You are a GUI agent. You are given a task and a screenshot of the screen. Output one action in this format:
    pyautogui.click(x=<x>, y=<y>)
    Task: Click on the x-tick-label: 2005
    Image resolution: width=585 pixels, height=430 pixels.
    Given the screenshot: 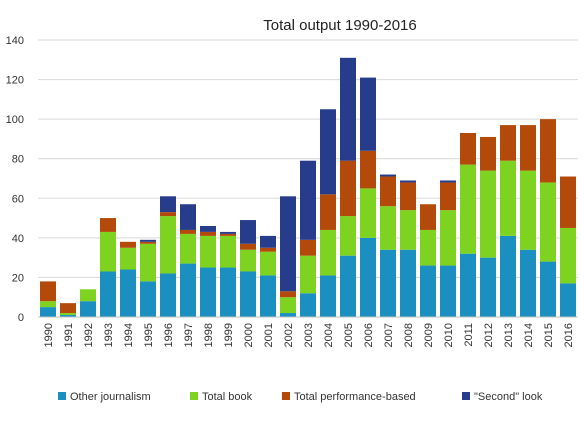 What is the action you would take?
    pyautogui.click(x=349, y=335)
    